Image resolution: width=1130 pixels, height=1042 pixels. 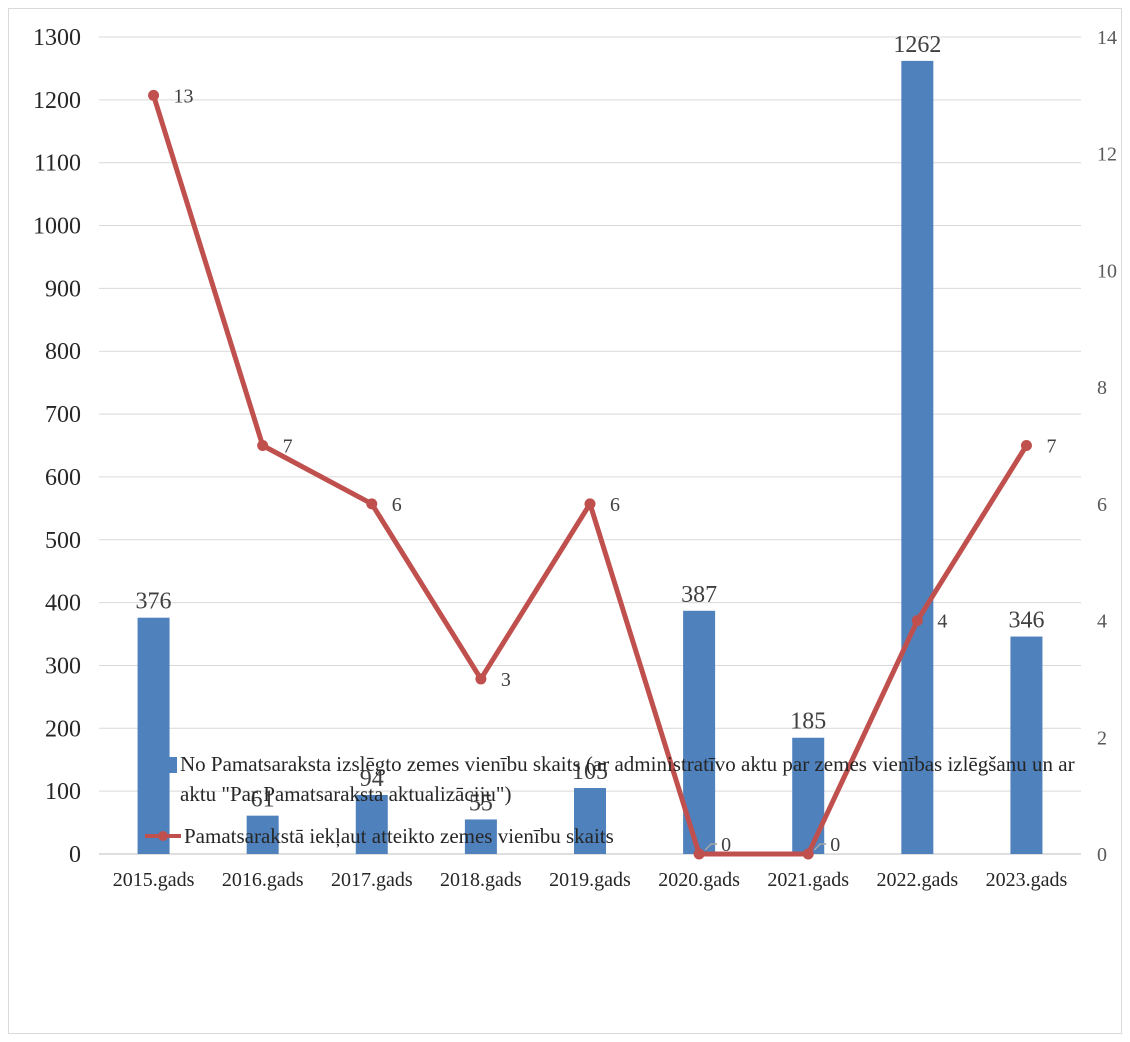 What do you see at coordinates (161, 765) in the screenshot?
I see `legend-bar-swatch` at bounding box center [161, 765].